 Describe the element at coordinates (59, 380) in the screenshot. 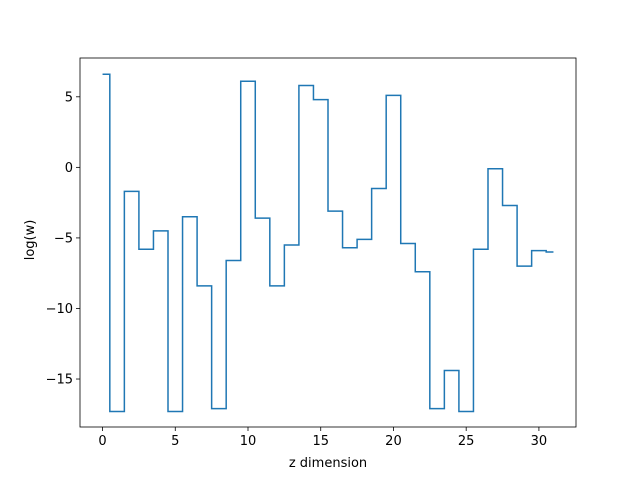

I see `y-tick-label: −15` at that location.